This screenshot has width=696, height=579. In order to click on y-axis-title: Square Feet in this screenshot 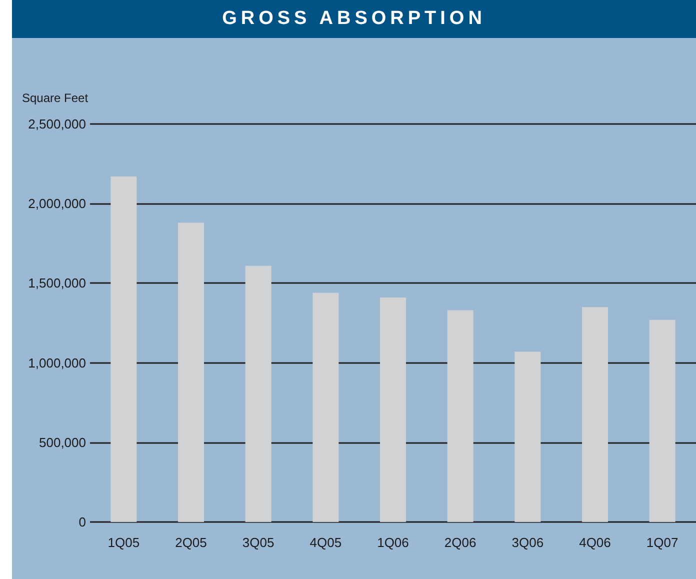, I will do `click(55, 98)`.